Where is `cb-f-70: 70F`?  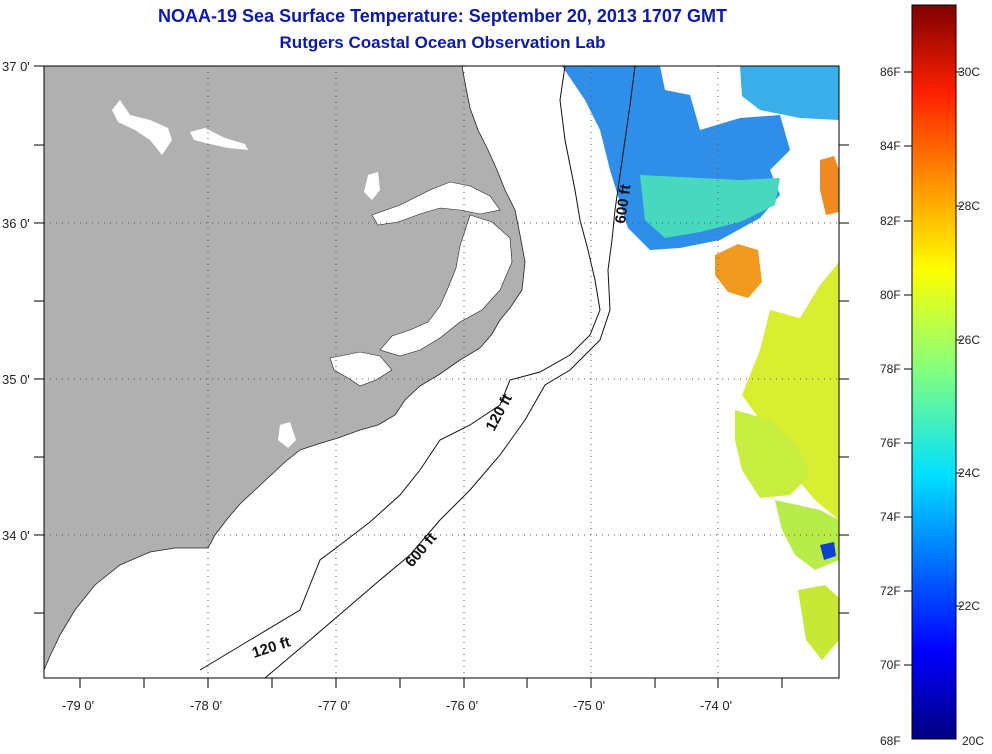 cb-f-70: 70F is located at coordinates (890, 665).